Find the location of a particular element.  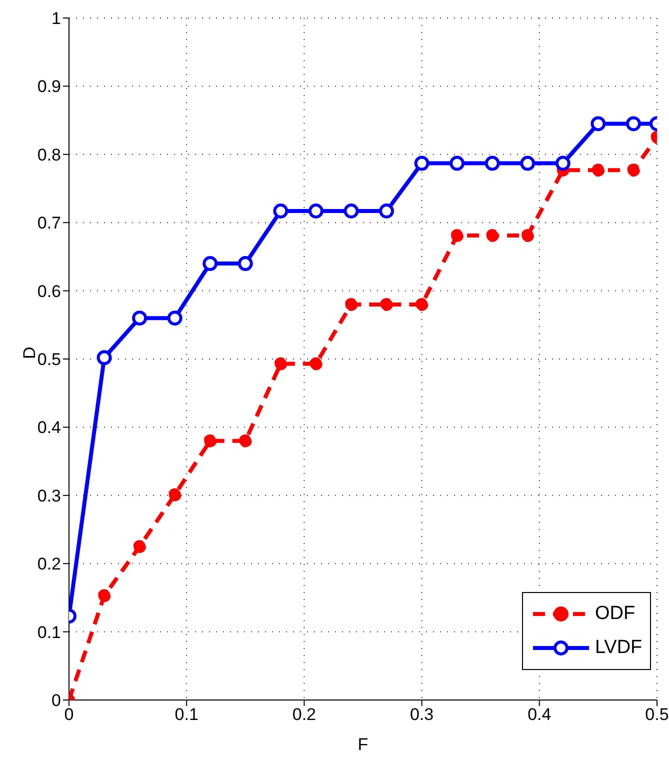

y-tick-label: 0.1 is located at coordinates (49, 632).